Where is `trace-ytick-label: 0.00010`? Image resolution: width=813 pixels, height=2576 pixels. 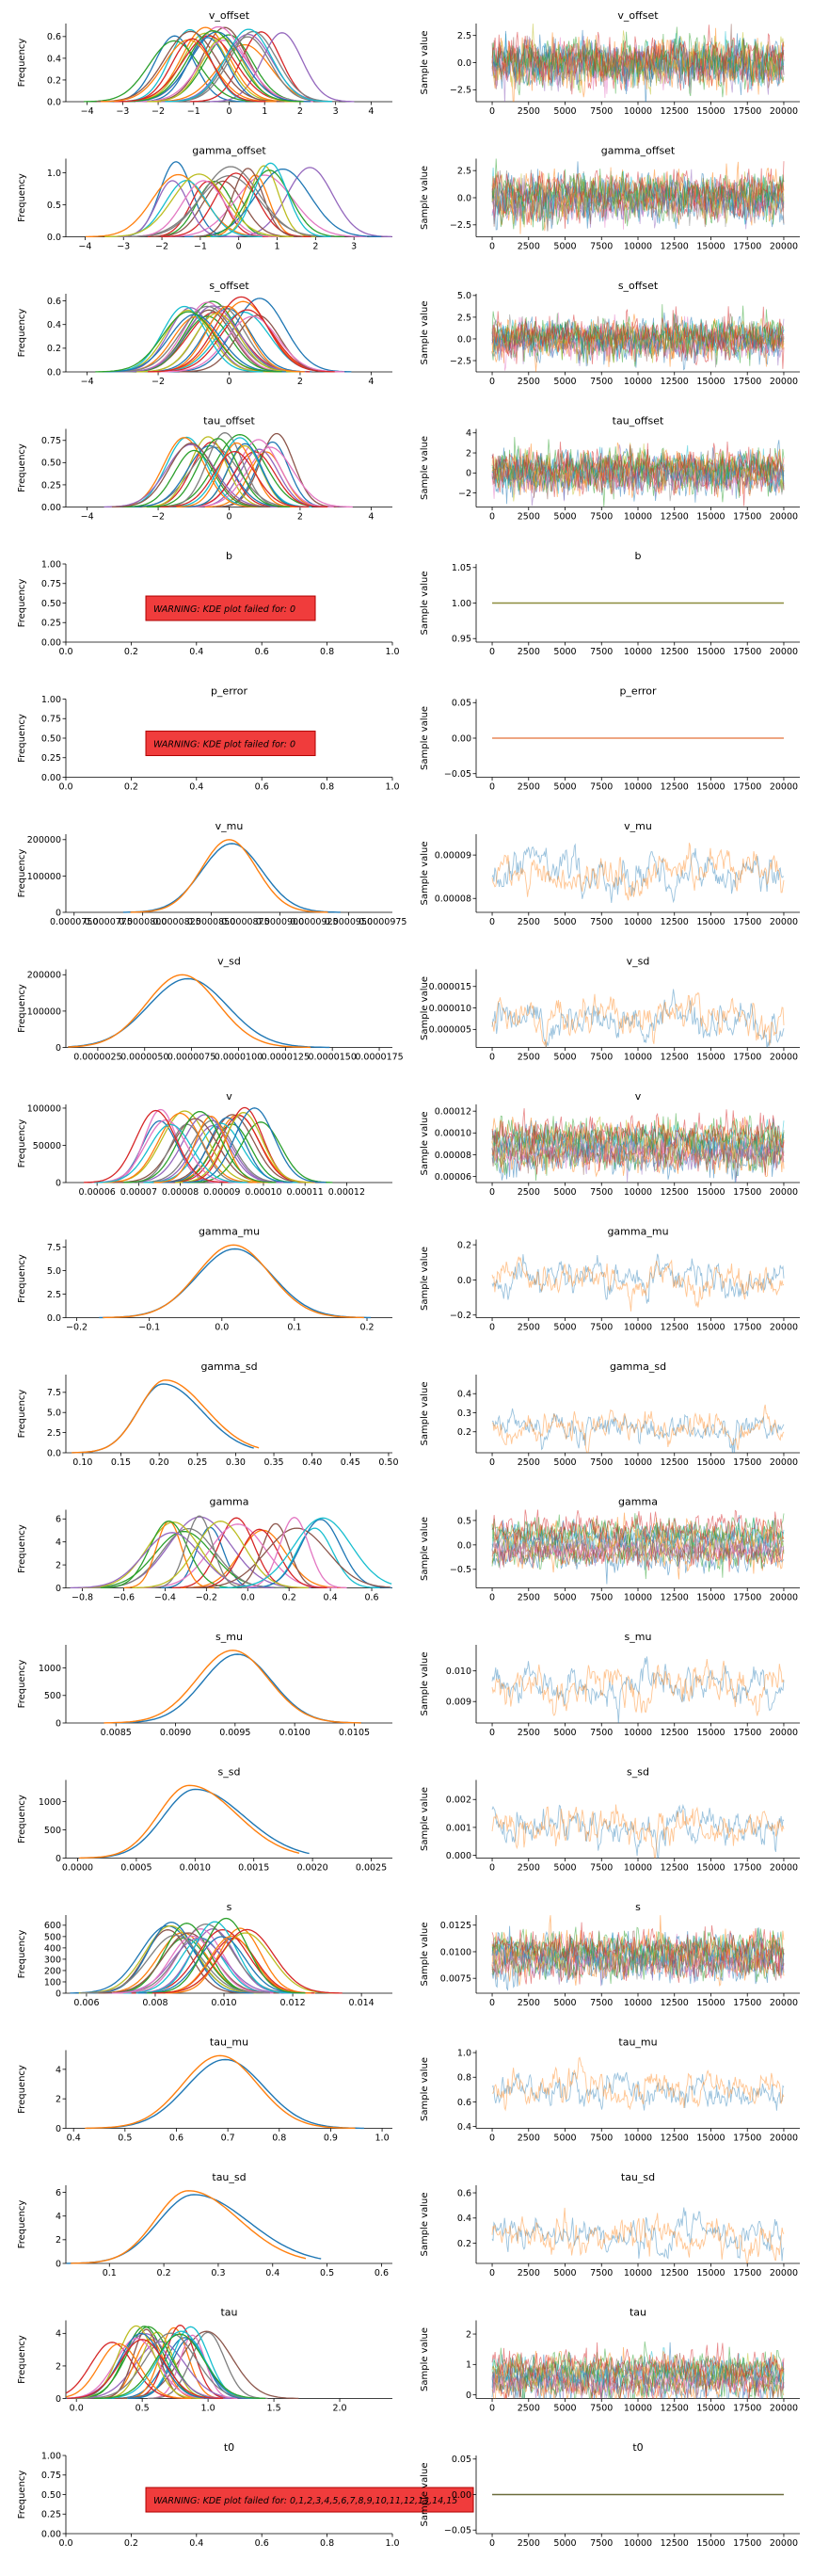 trace-ytick-label: 0.00010 is located at coordinates (453, 1134).